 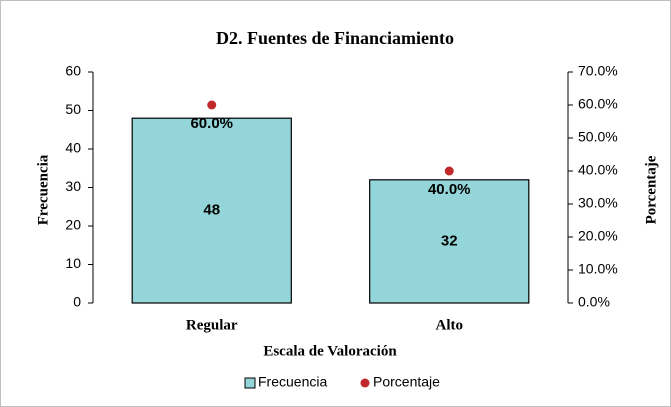 I want to click on point-label: 60.0%, so click(x=211, y=123).